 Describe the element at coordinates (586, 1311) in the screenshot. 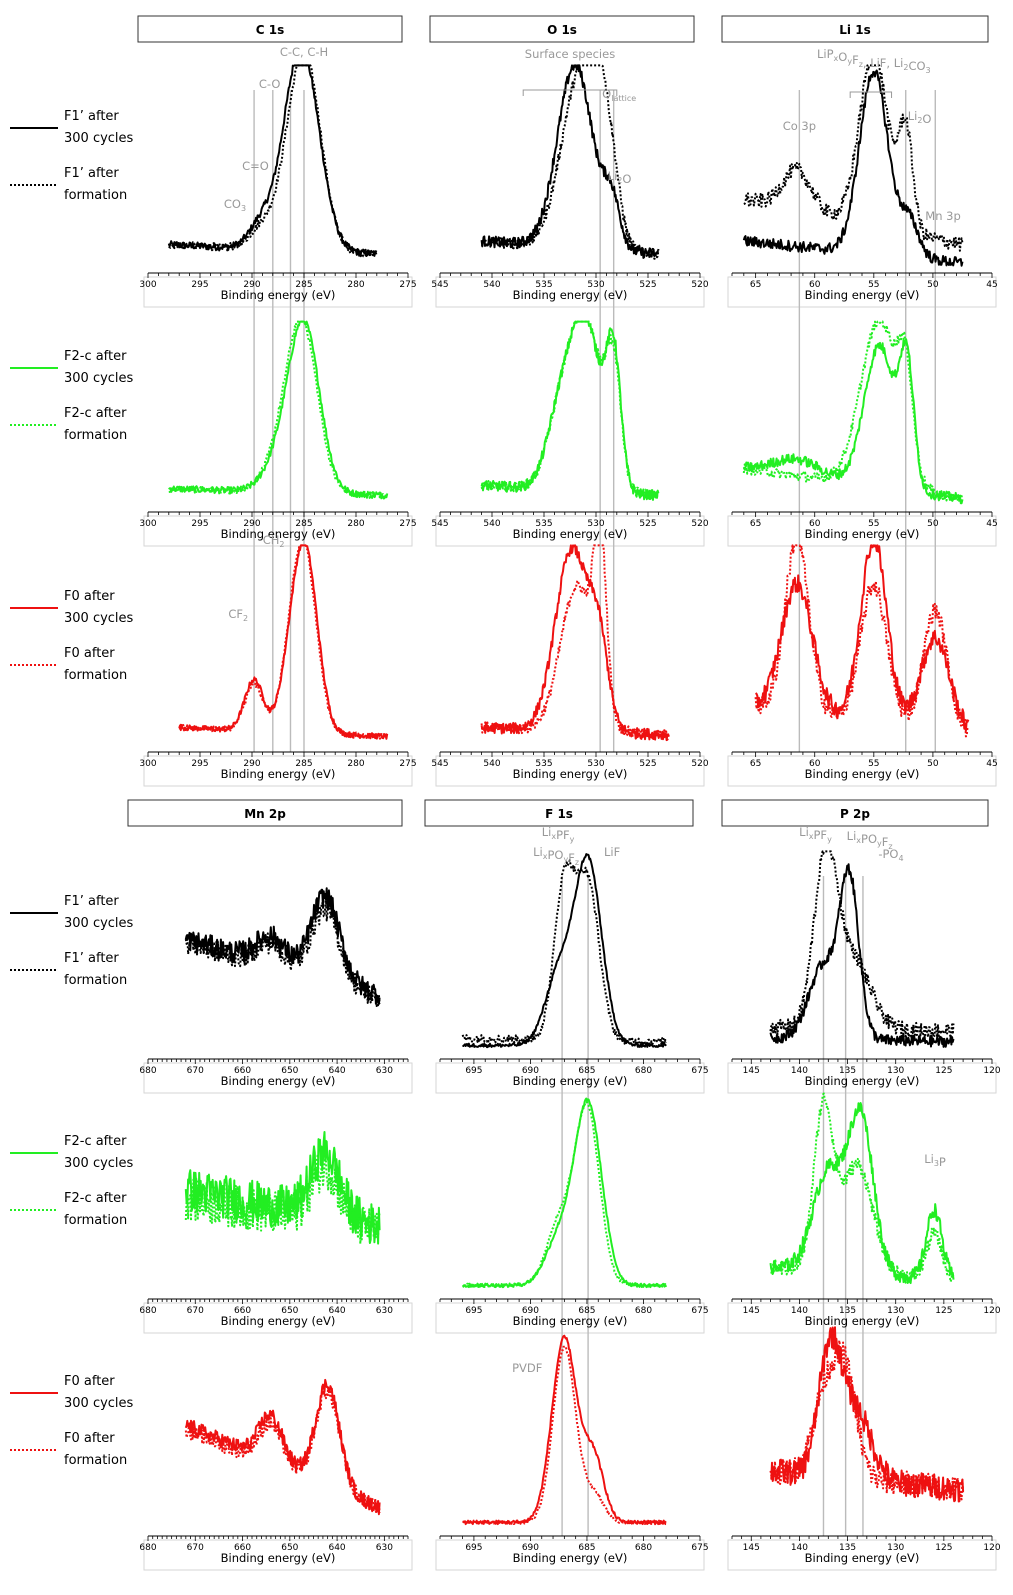

I see `tick-label: 685` at that location.